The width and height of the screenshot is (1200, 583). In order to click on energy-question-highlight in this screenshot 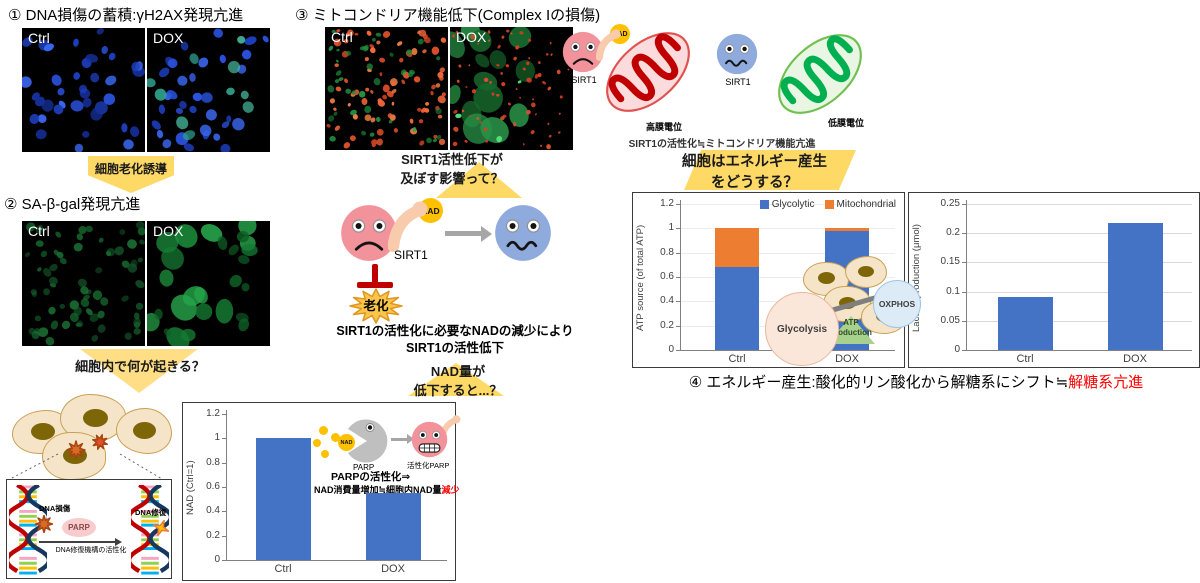, I will do `click(770, 170)`.